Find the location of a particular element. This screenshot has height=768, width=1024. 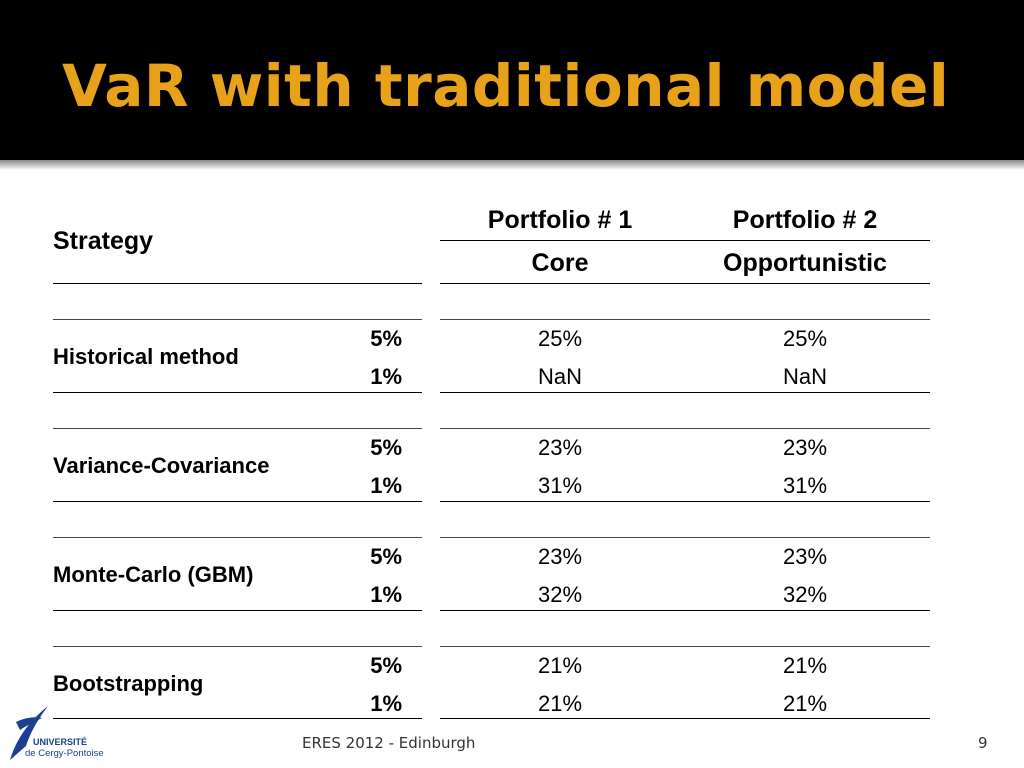

logo-line1: UNIVERSITÉ is located at coordinates (60, 742).